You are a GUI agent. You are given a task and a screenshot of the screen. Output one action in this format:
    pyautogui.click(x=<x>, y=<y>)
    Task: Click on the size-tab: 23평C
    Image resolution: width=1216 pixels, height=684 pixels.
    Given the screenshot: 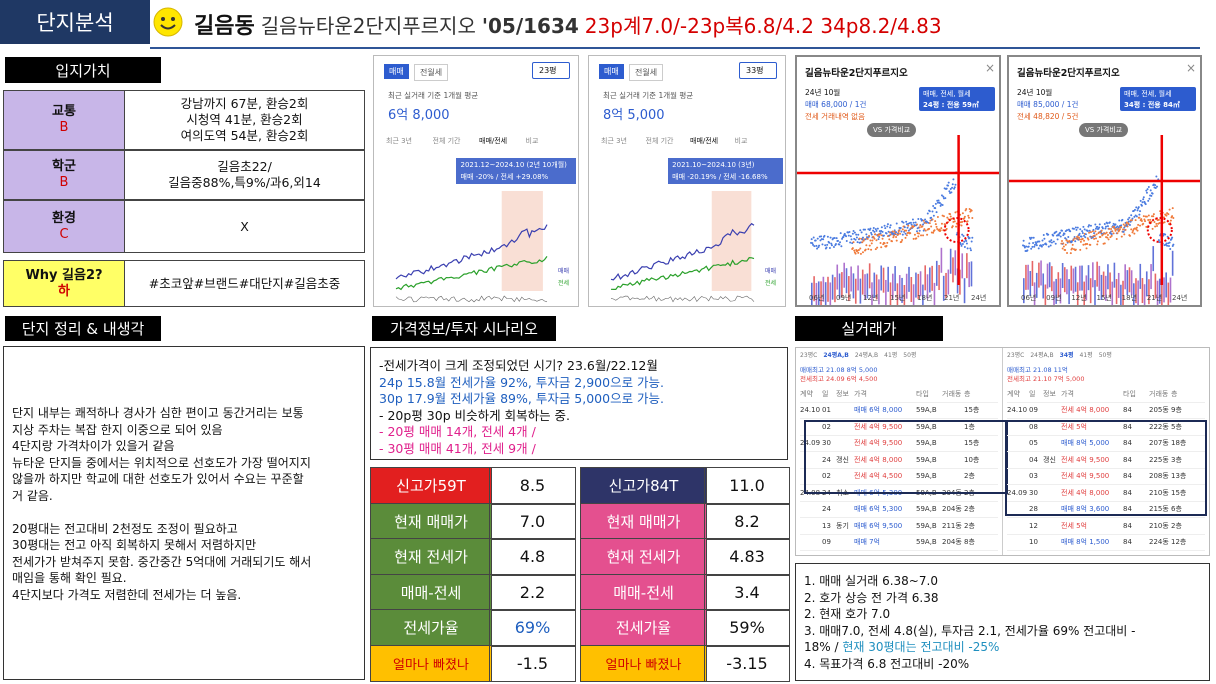 What is the action you would take?
    pyautogui.click(x=1016, y=355)
    